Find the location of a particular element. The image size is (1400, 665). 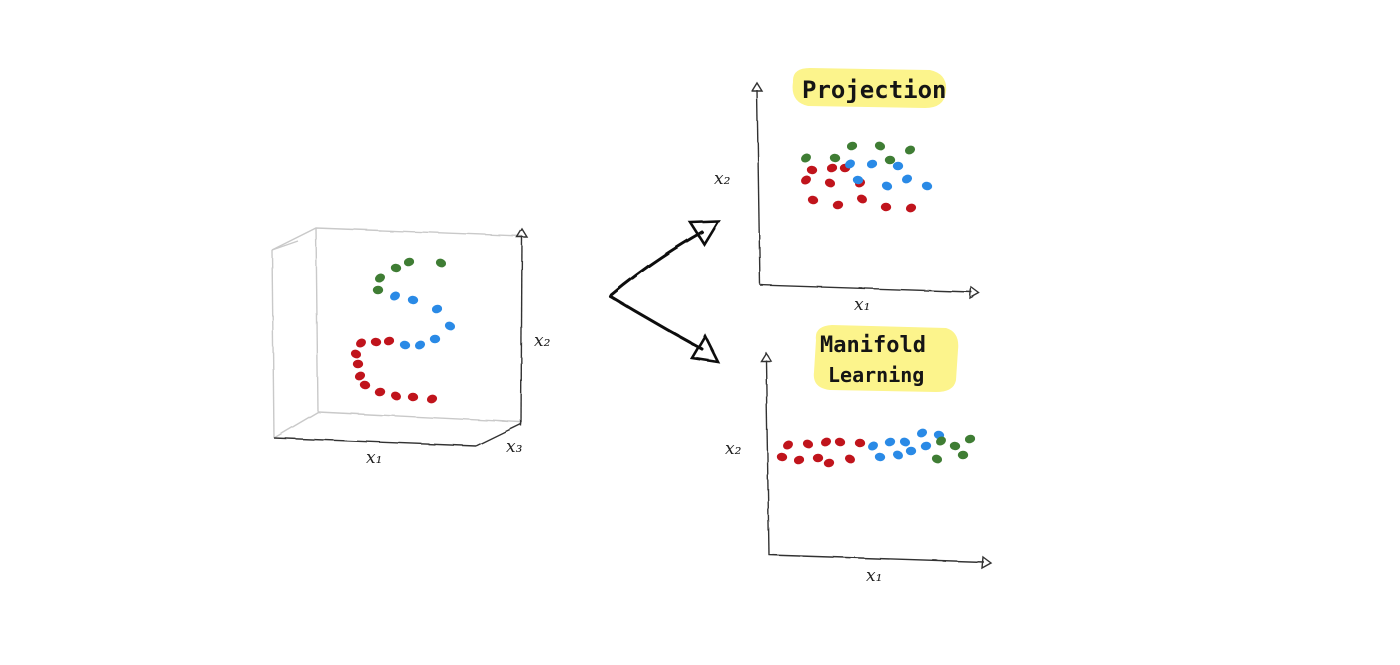

projection-y-arrowhead is located at coordinates (757, 86).